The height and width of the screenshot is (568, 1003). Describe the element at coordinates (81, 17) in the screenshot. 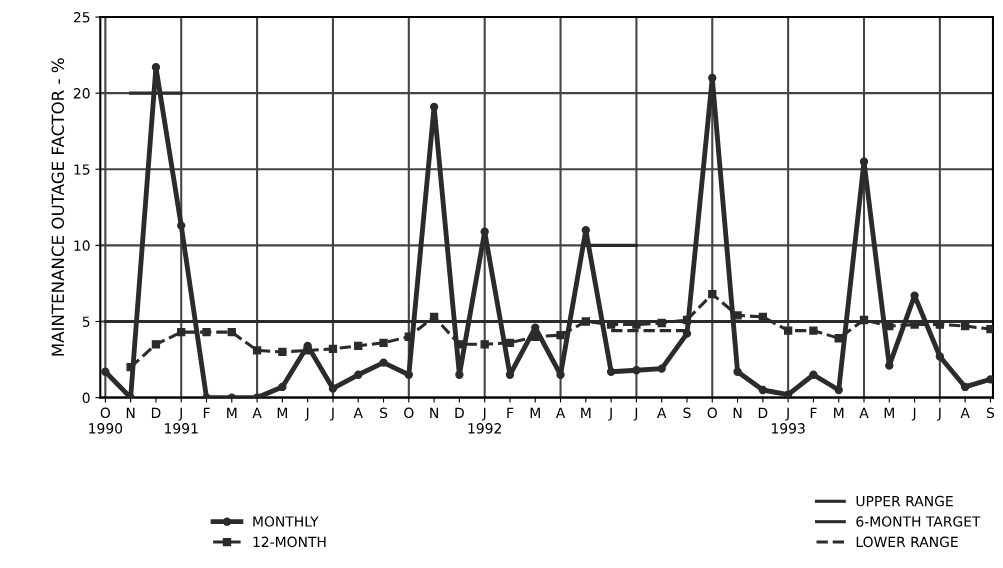

I see `y-tick-label: 25` at that location.